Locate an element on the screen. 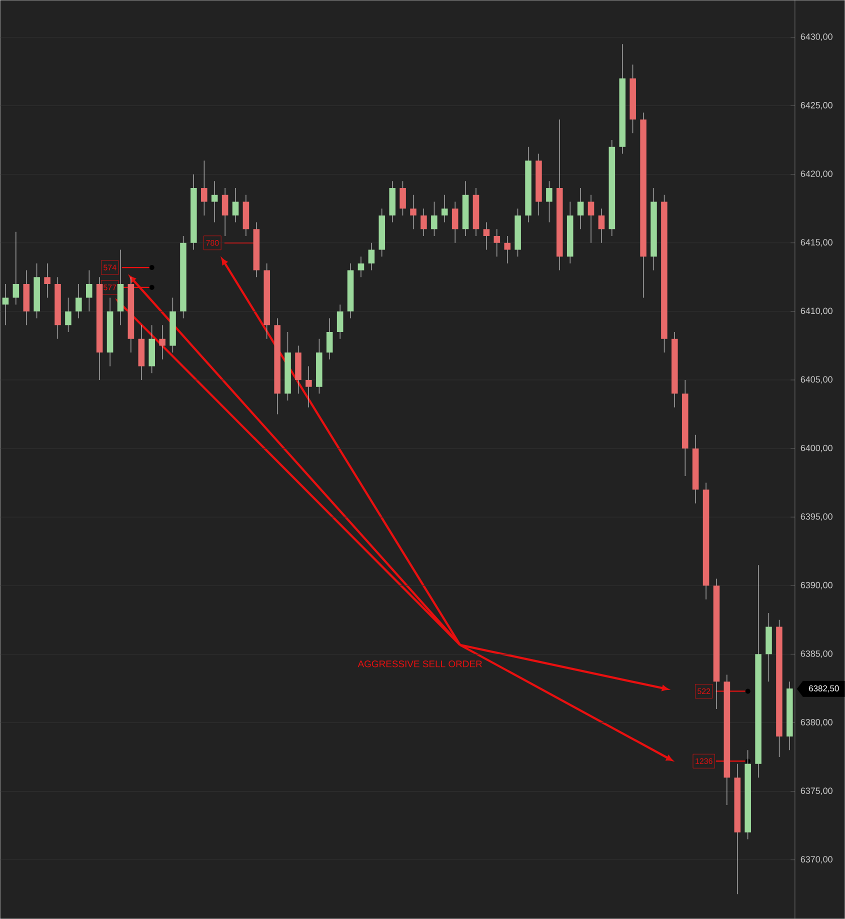 The image size is (845, 919). y-tick-label: 6415,00 is located at coordinates (816, 243).